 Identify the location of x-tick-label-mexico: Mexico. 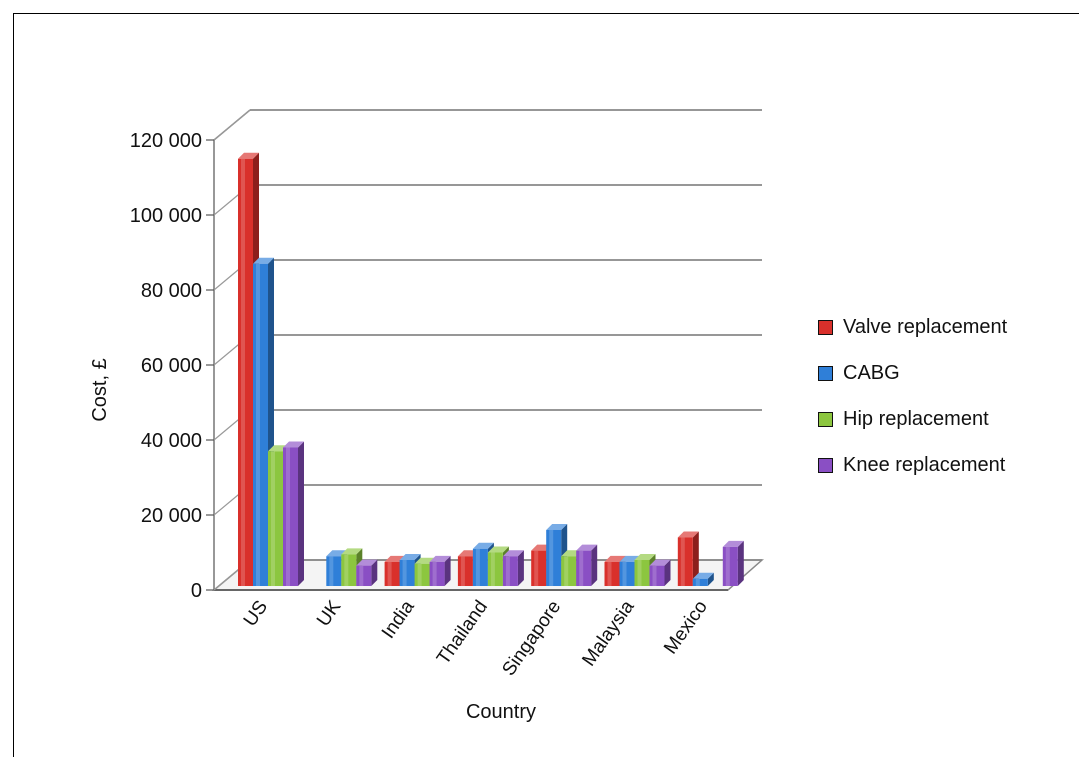
(686, 627).